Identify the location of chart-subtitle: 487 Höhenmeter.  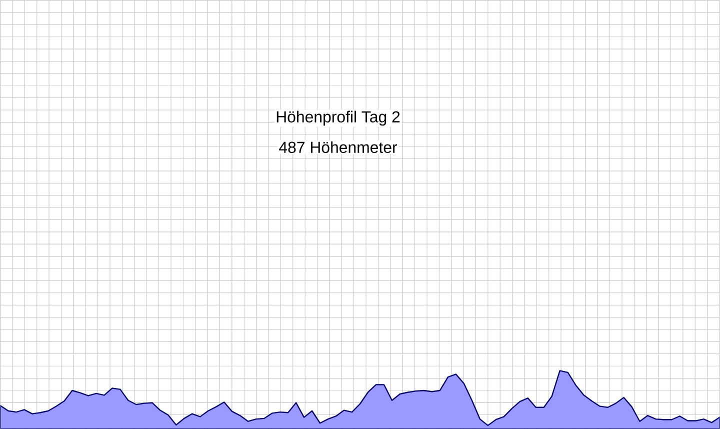
(338, 147).